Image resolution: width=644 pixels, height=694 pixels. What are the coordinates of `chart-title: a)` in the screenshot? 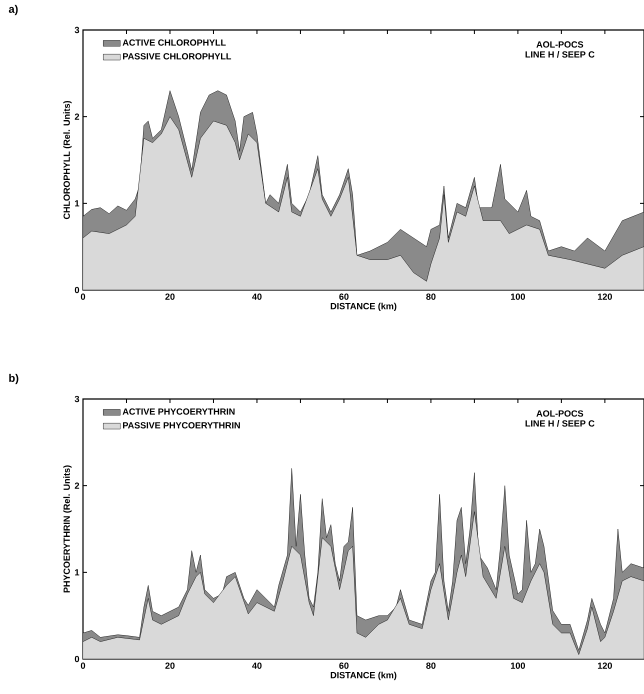 It's located at (13, 10).